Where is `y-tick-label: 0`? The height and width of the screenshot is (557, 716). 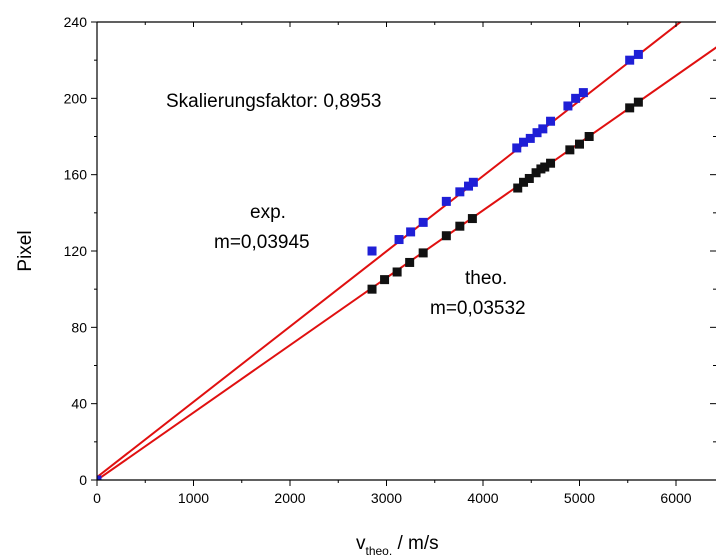 y-tick-label: 0 is located at coordinates (83, 480).